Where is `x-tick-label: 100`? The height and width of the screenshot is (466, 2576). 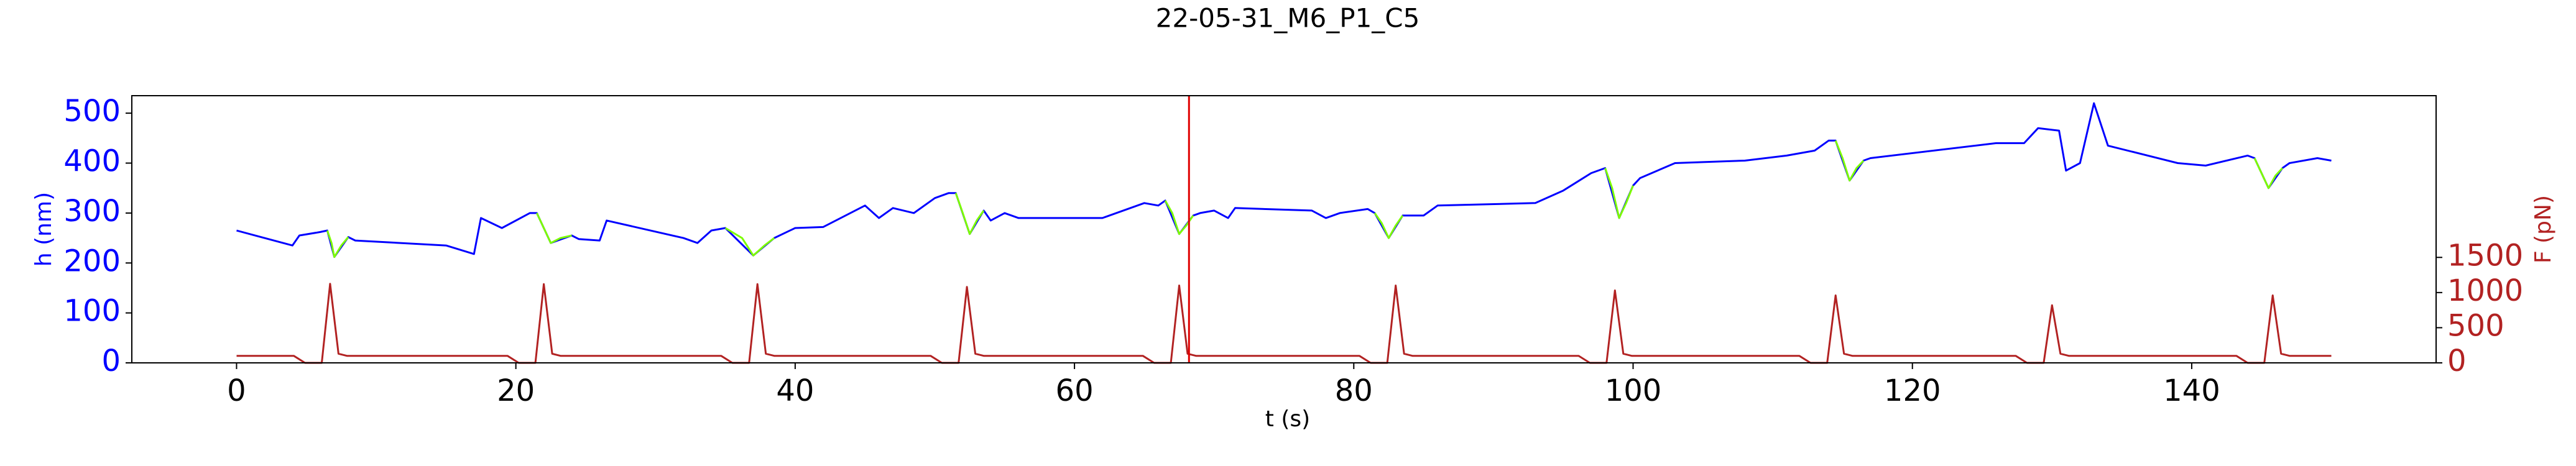 x-tick-label: 100 is located at coordinates (1633, 390).